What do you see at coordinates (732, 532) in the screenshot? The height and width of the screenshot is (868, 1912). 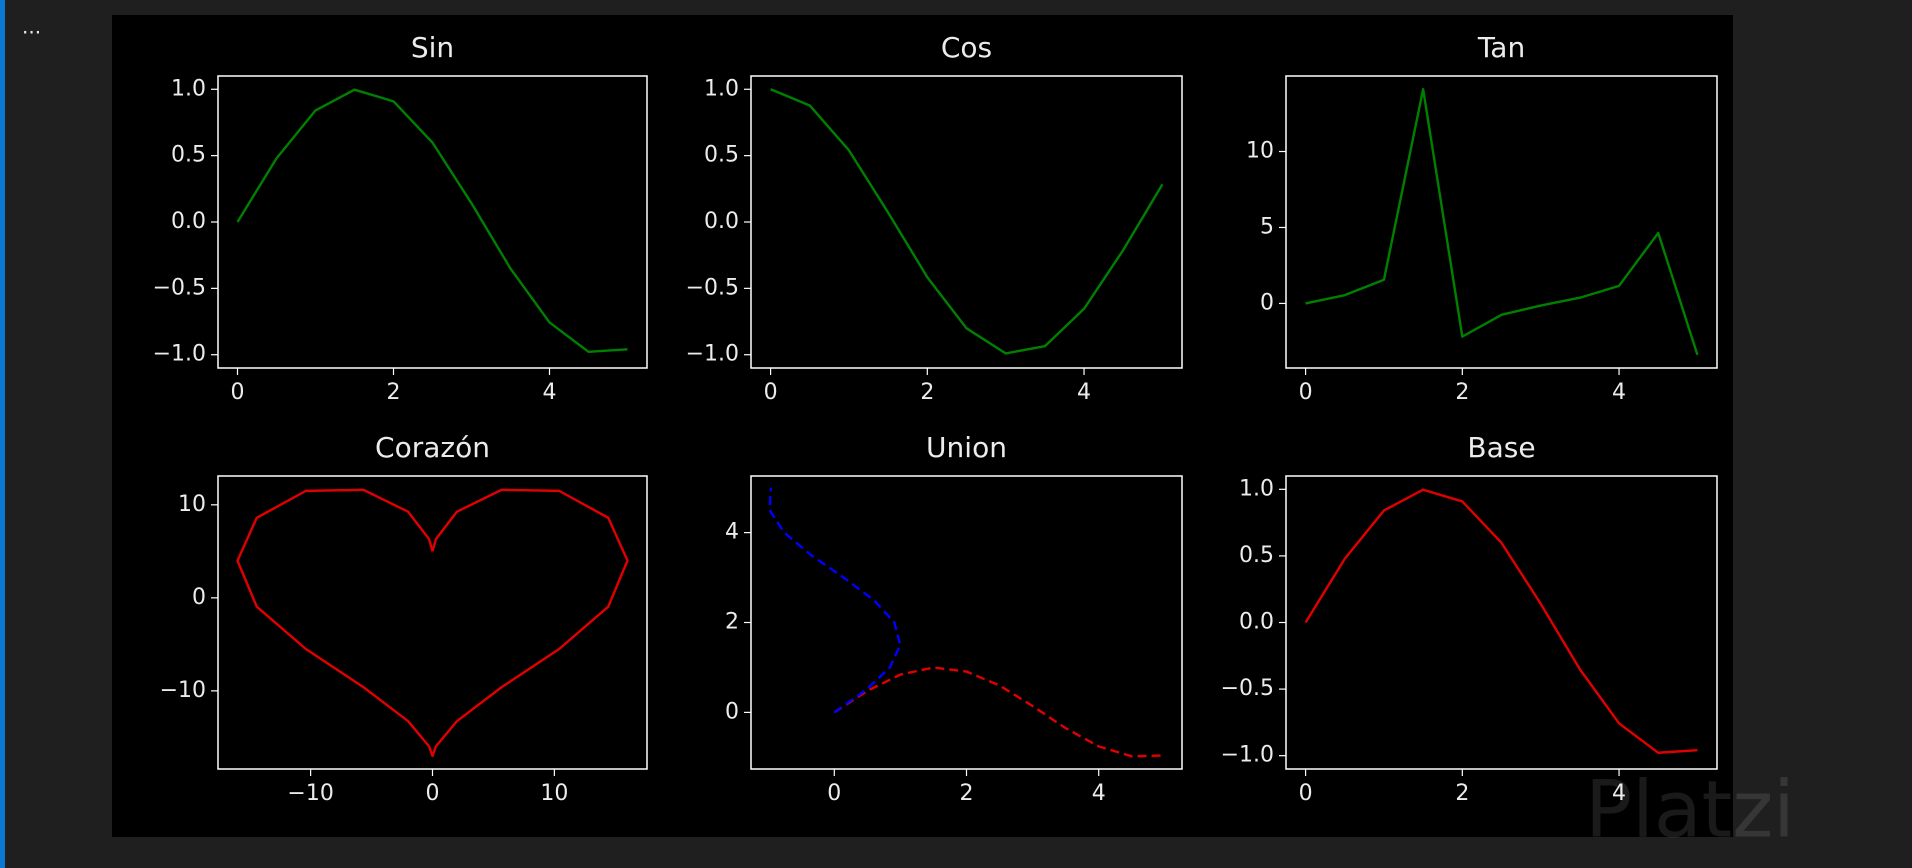 I see `y-tick-label: 4` at bounding box center [732, 532].